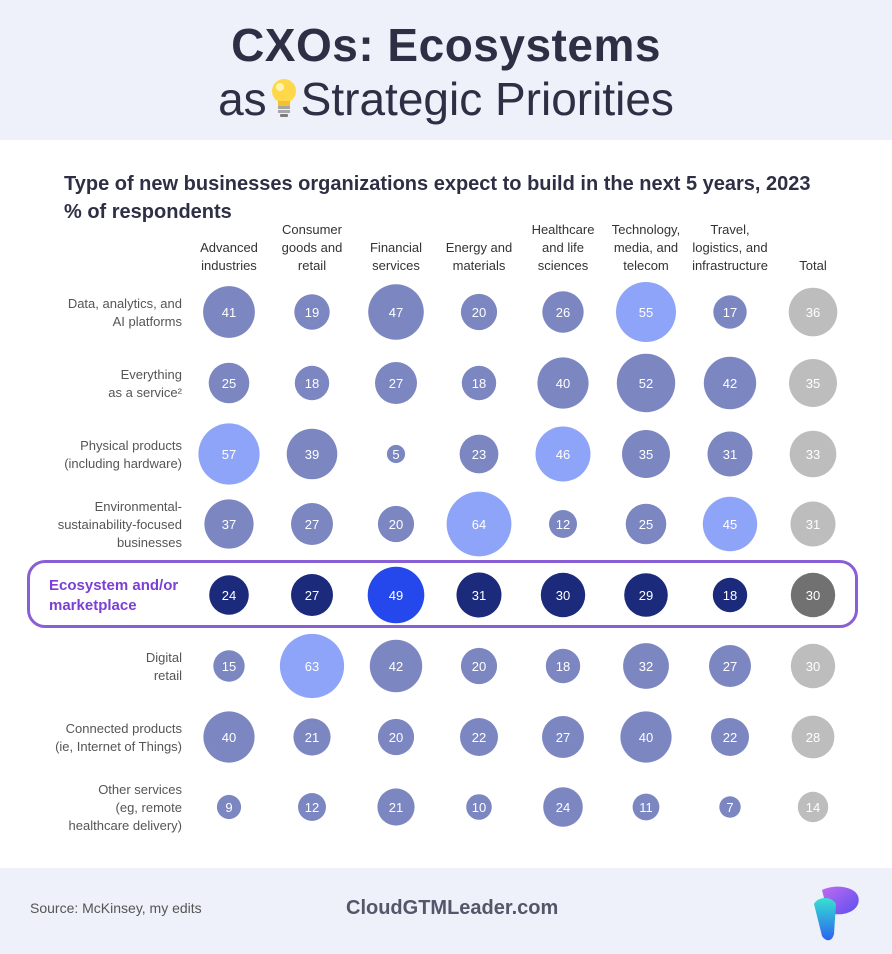 This screenshot has height=954, width=892. I want to click on bubble-value: 46, so click(563, 454).